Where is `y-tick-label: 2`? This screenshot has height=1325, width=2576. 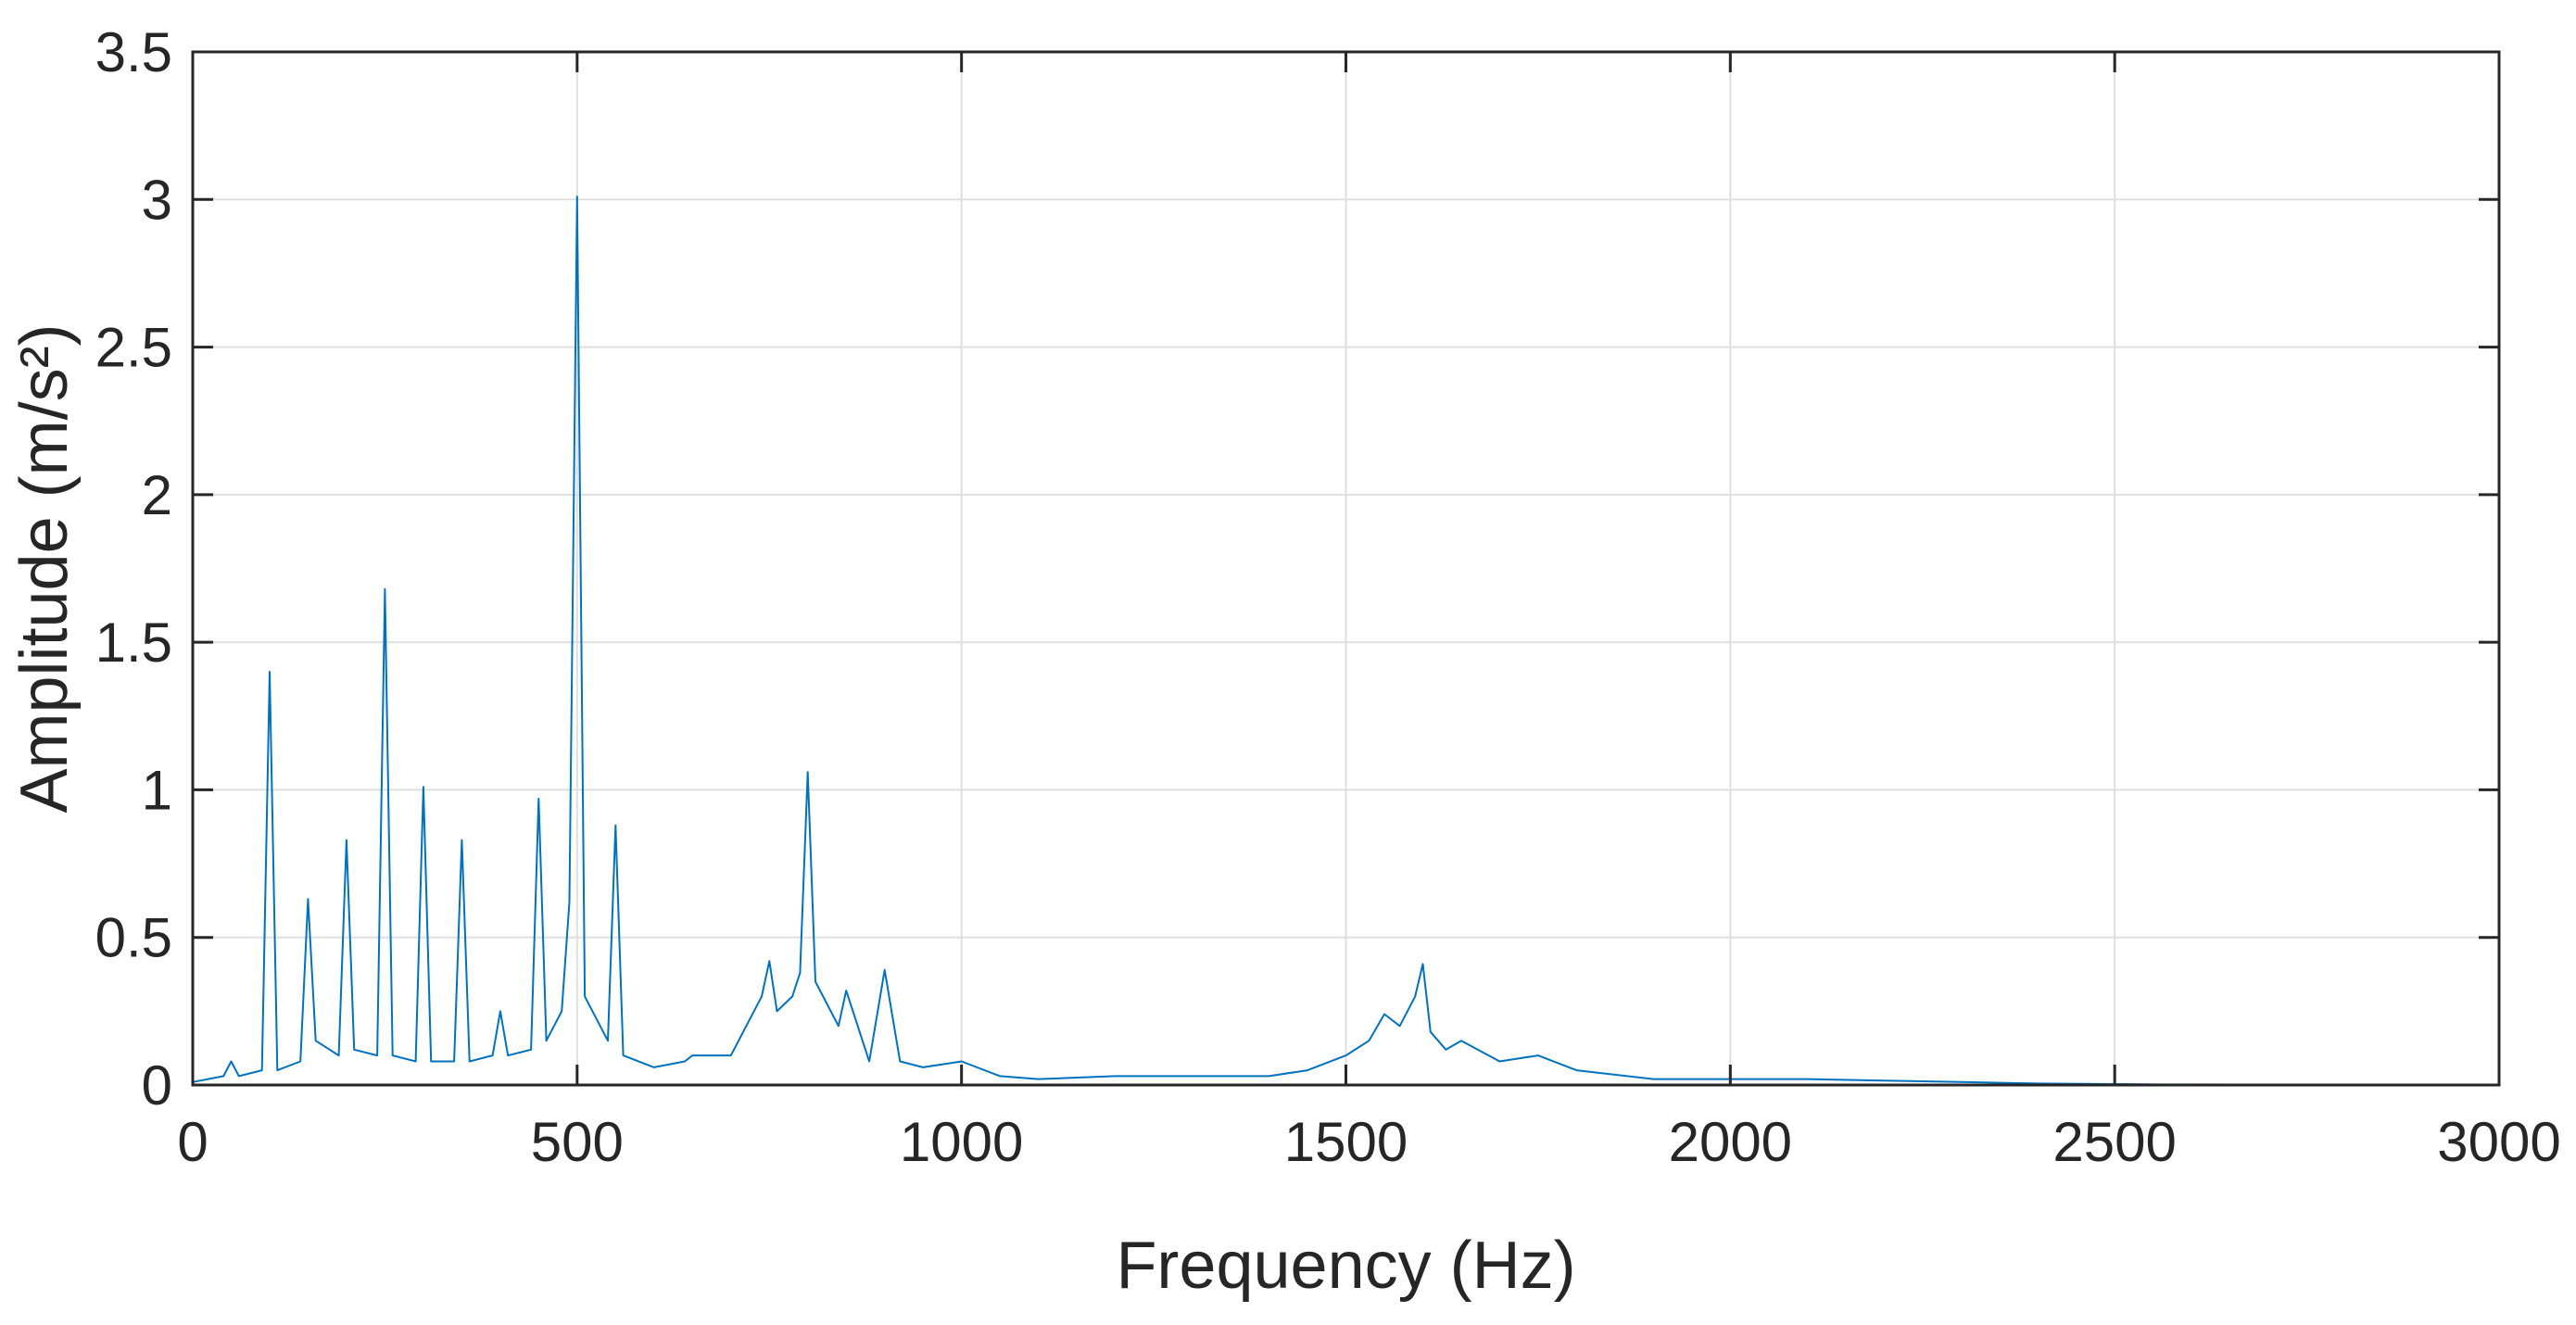 y-tick-label: 2 is located at coordinates (157, 495).